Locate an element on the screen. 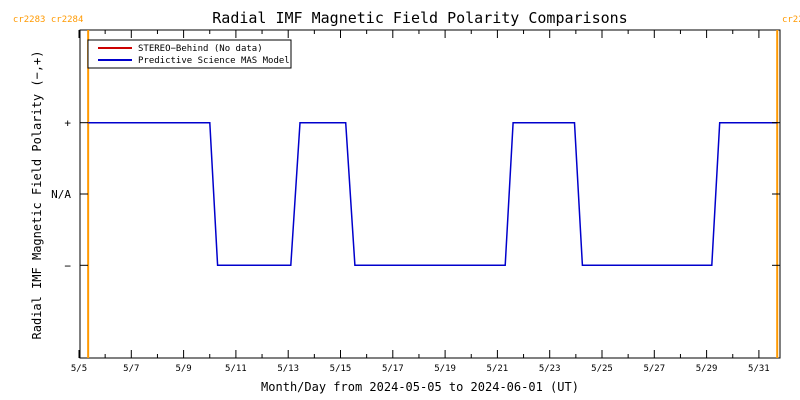  y-tick-label: − is located at coordinates (67, 265).